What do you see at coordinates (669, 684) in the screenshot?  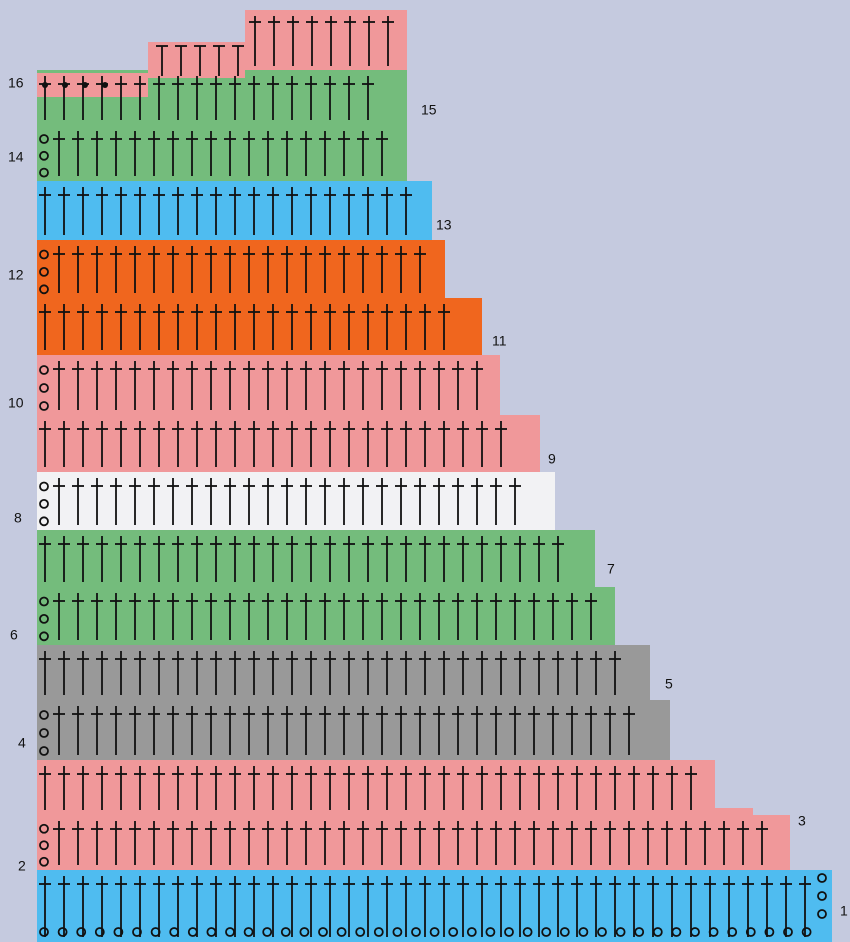 I see `row-number: 5` at bounding box center [669, 684].